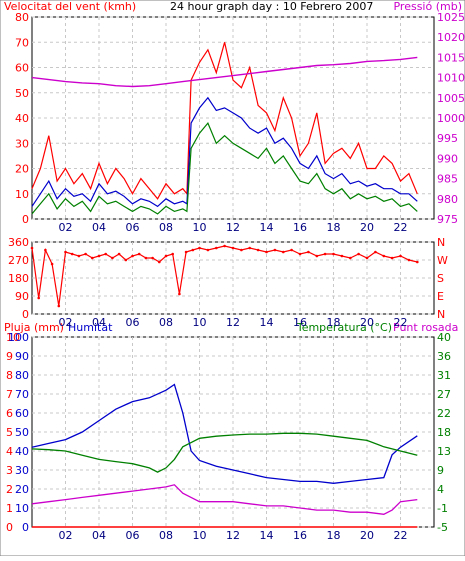 This screenshot has height=561, width=465. I want to click on x-tick-label: 20, so click(367, 322).